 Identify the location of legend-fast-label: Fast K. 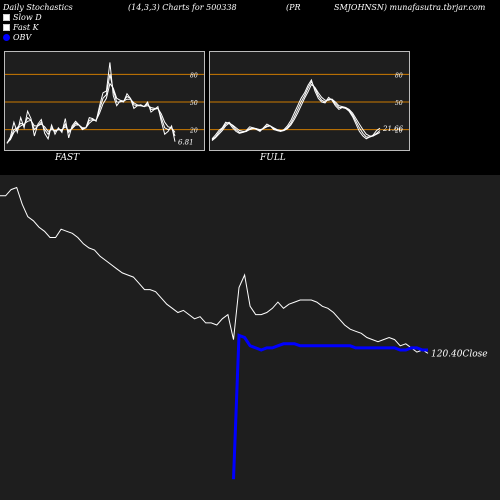
(26, 27).